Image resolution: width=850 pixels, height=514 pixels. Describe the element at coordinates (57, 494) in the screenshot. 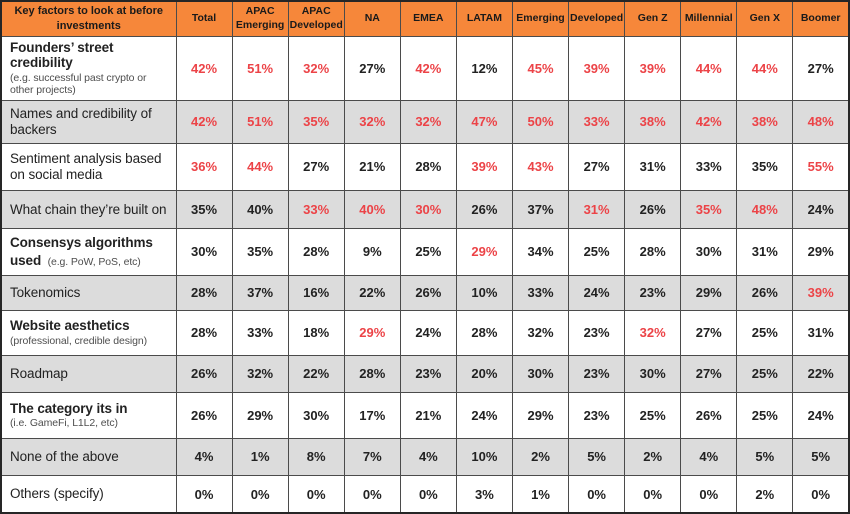

I see `factor-label: Others (specify)` at that location.